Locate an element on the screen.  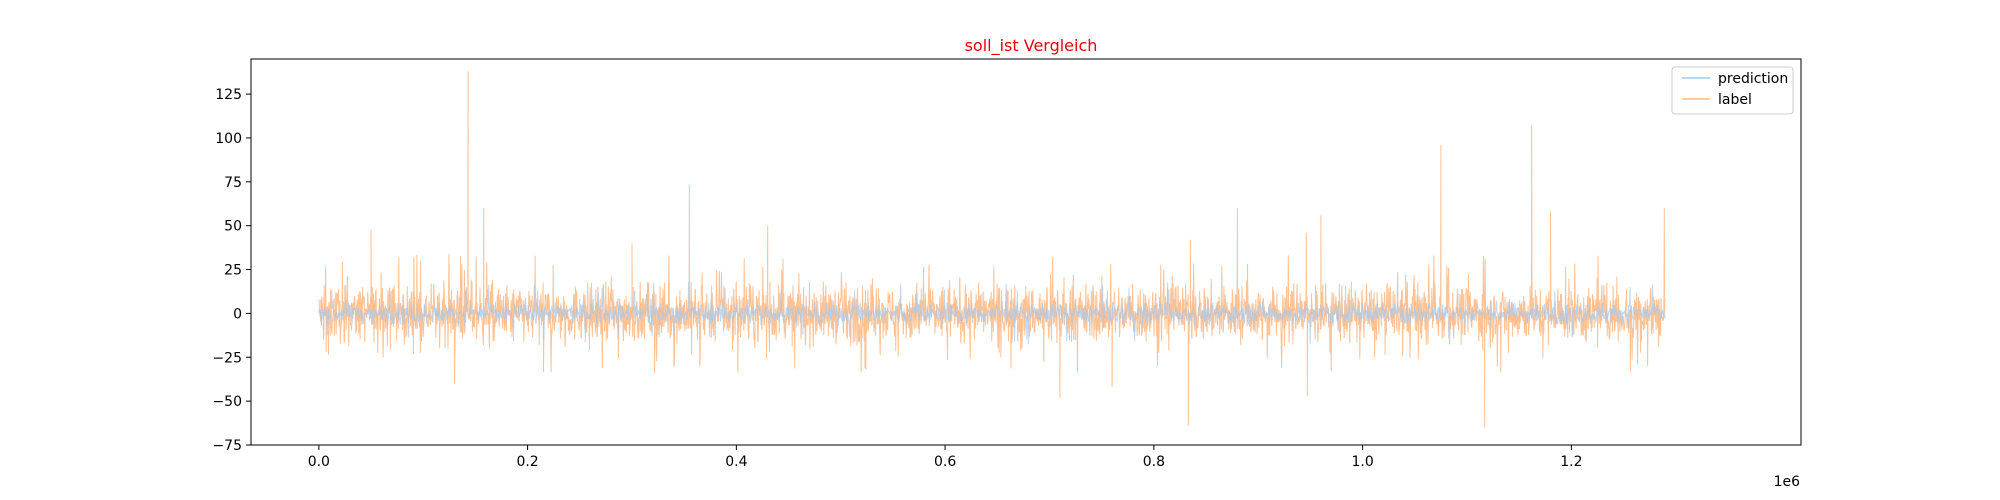
x-axis: 0.0 0.2 0.4 0.6 0.8 1.0 1.2 is located at coordinates (945, 457).